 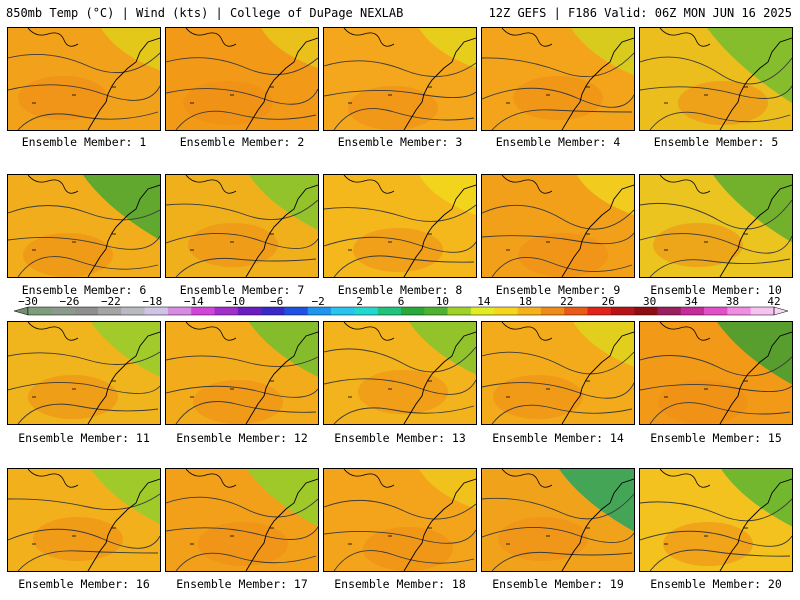 What do you see at coordinates (111, 302) in the screenshot?
I see `scale-tick-label: −22` at bounding box center [111, 302].